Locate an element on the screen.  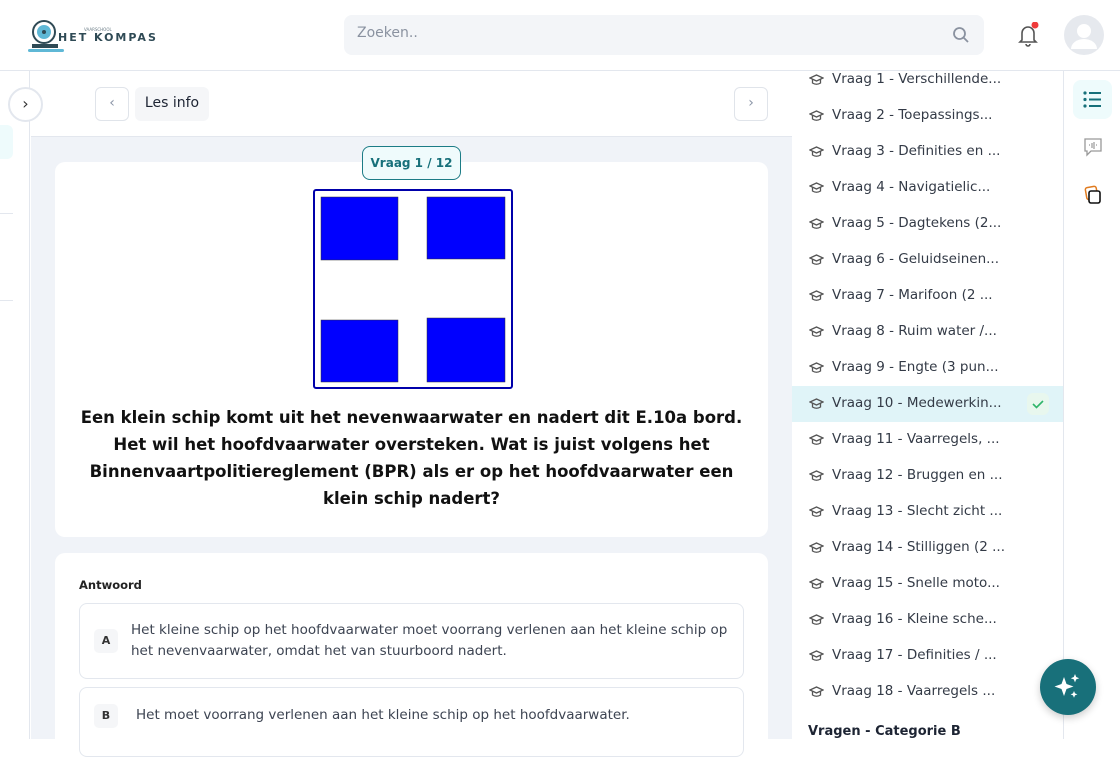
logo-icon is located at coordinates (88, 36).